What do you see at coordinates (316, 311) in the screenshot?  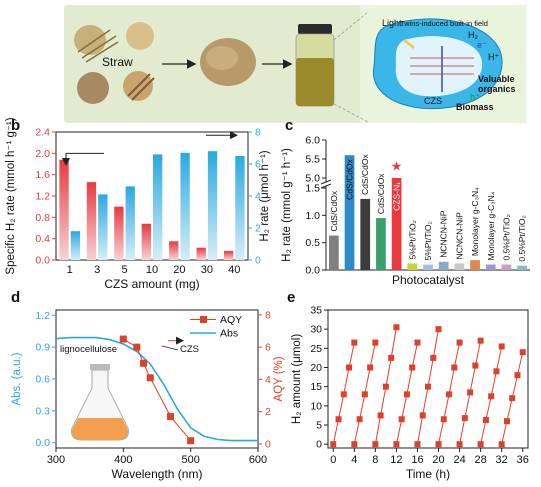 I see `y-tick-label: 35` at bounding box center [316, 311].